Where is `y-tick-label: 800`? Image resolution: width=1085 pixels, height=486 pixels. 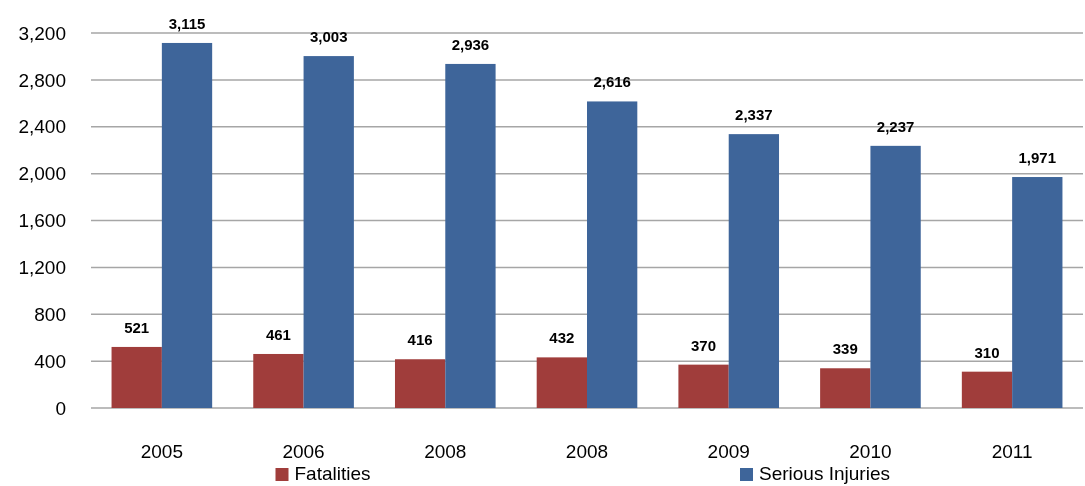 y-tick-label: 800 is located at coordinates (50, 314).